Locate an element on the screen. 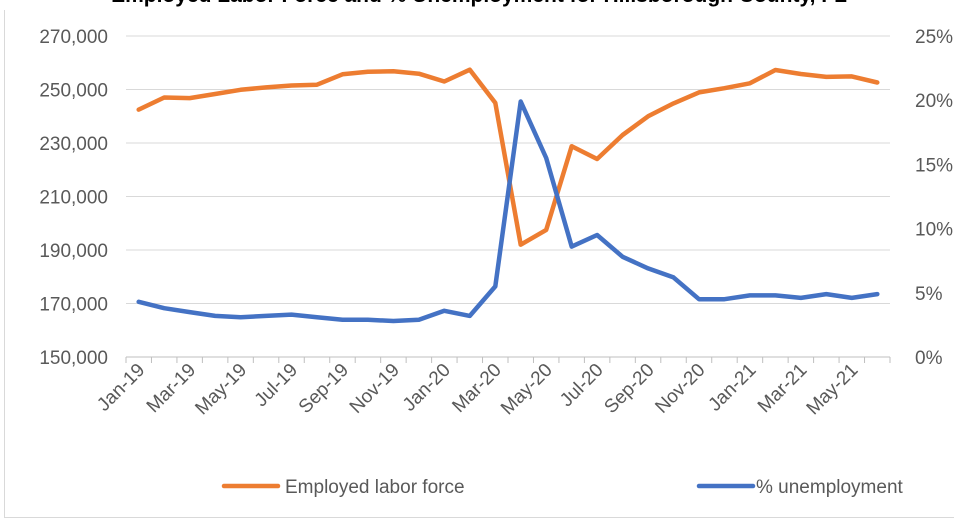 Image resolution: width=958 pixels, height=521 pixels. x-tick-label: Jan-21 is located at coordinates (733, 388).